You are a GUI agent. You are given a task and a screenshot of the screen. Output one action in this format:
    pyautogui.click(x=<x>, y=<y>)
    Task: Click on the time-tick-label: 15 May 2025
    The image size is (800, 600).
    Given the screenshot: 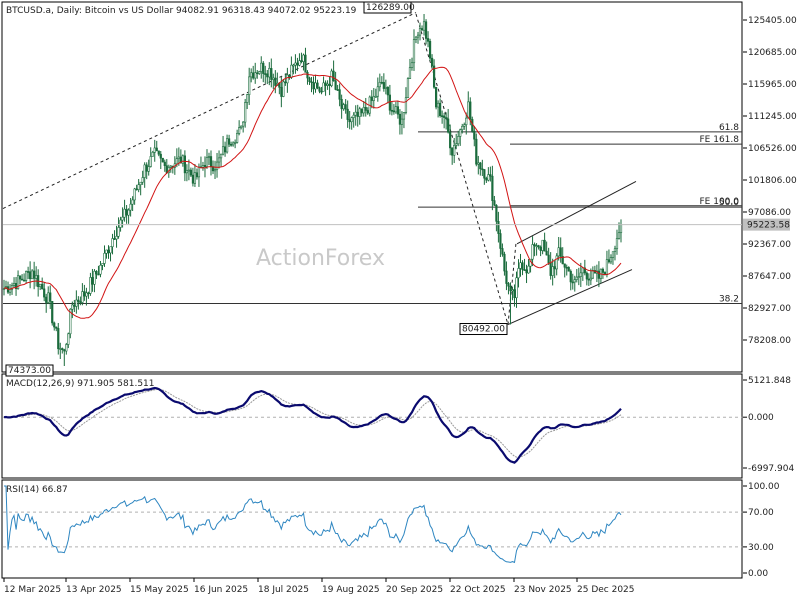 What is the action you would take?
    pyautogui.click(x=159, y=590)
    